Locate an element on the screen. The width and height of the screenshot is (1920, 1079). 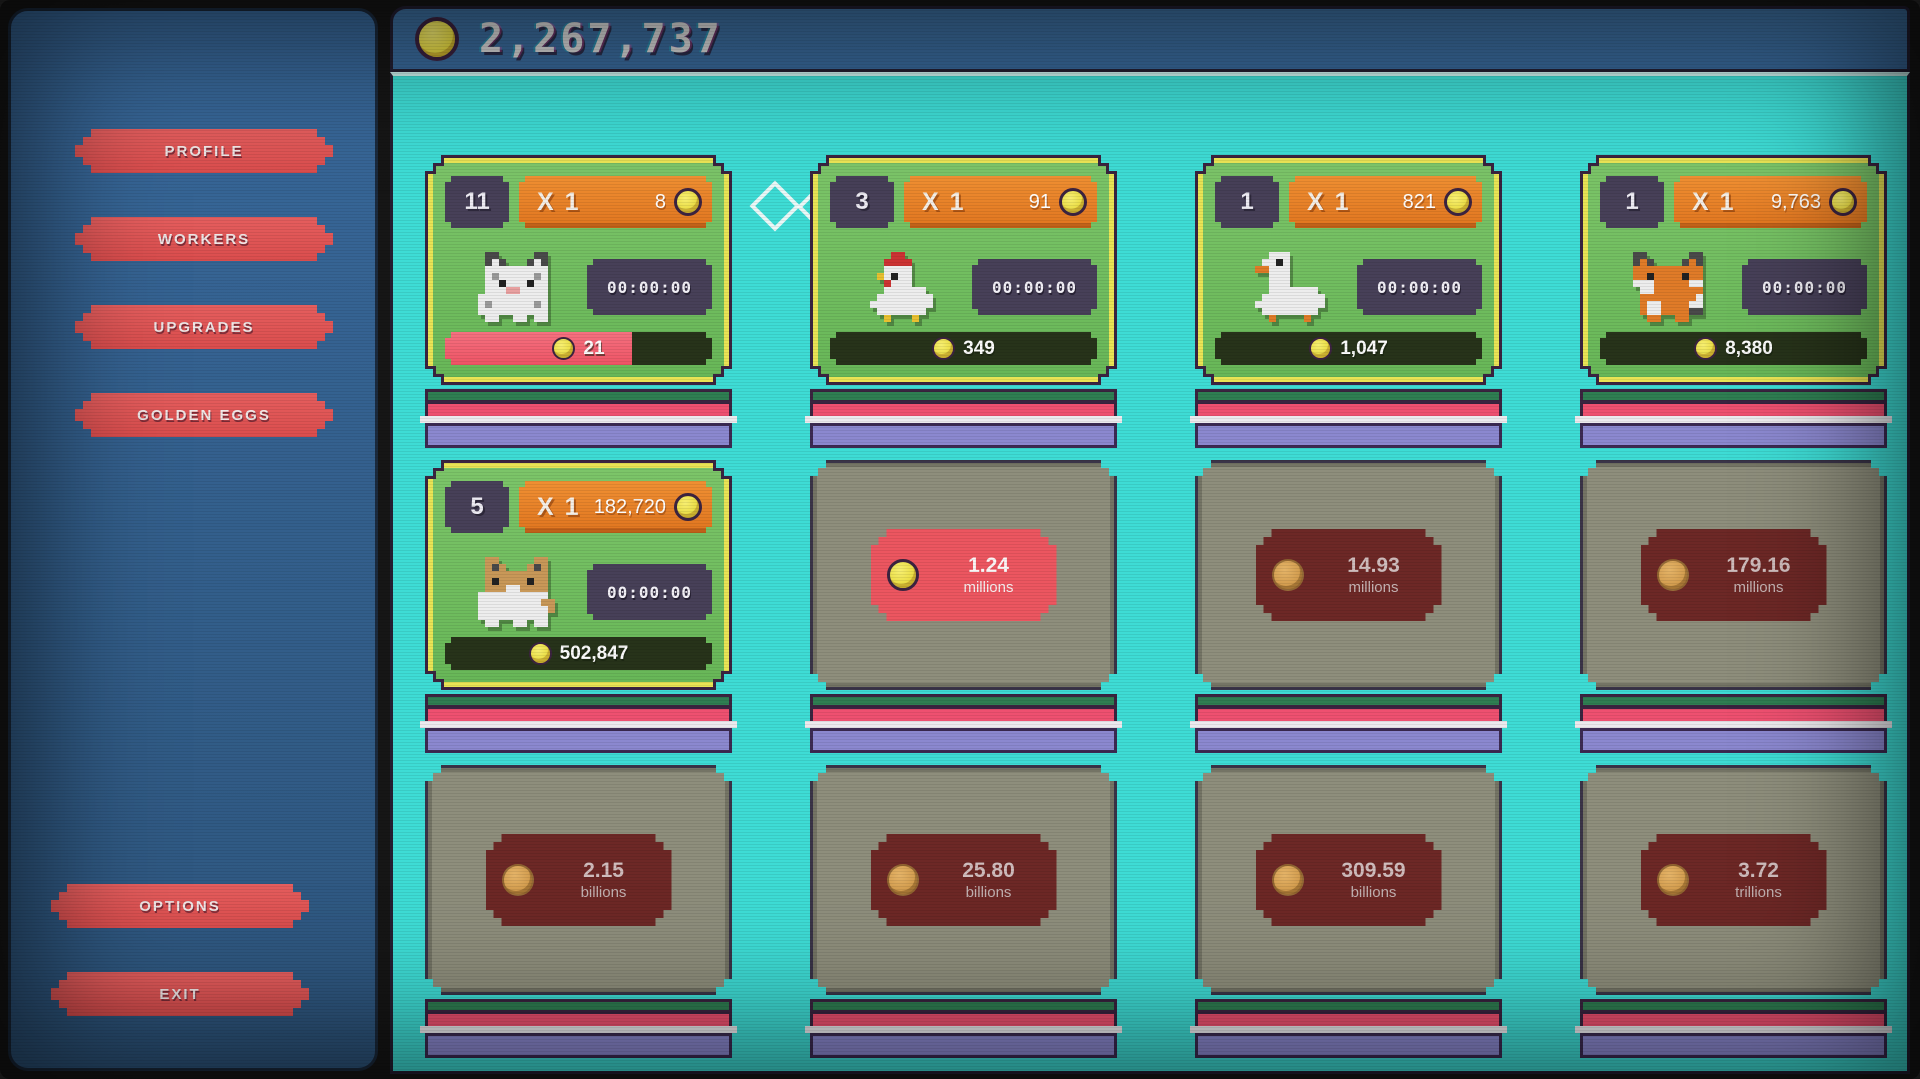
top-bar: 2,267,737 is located at coordinates (1150, 39).